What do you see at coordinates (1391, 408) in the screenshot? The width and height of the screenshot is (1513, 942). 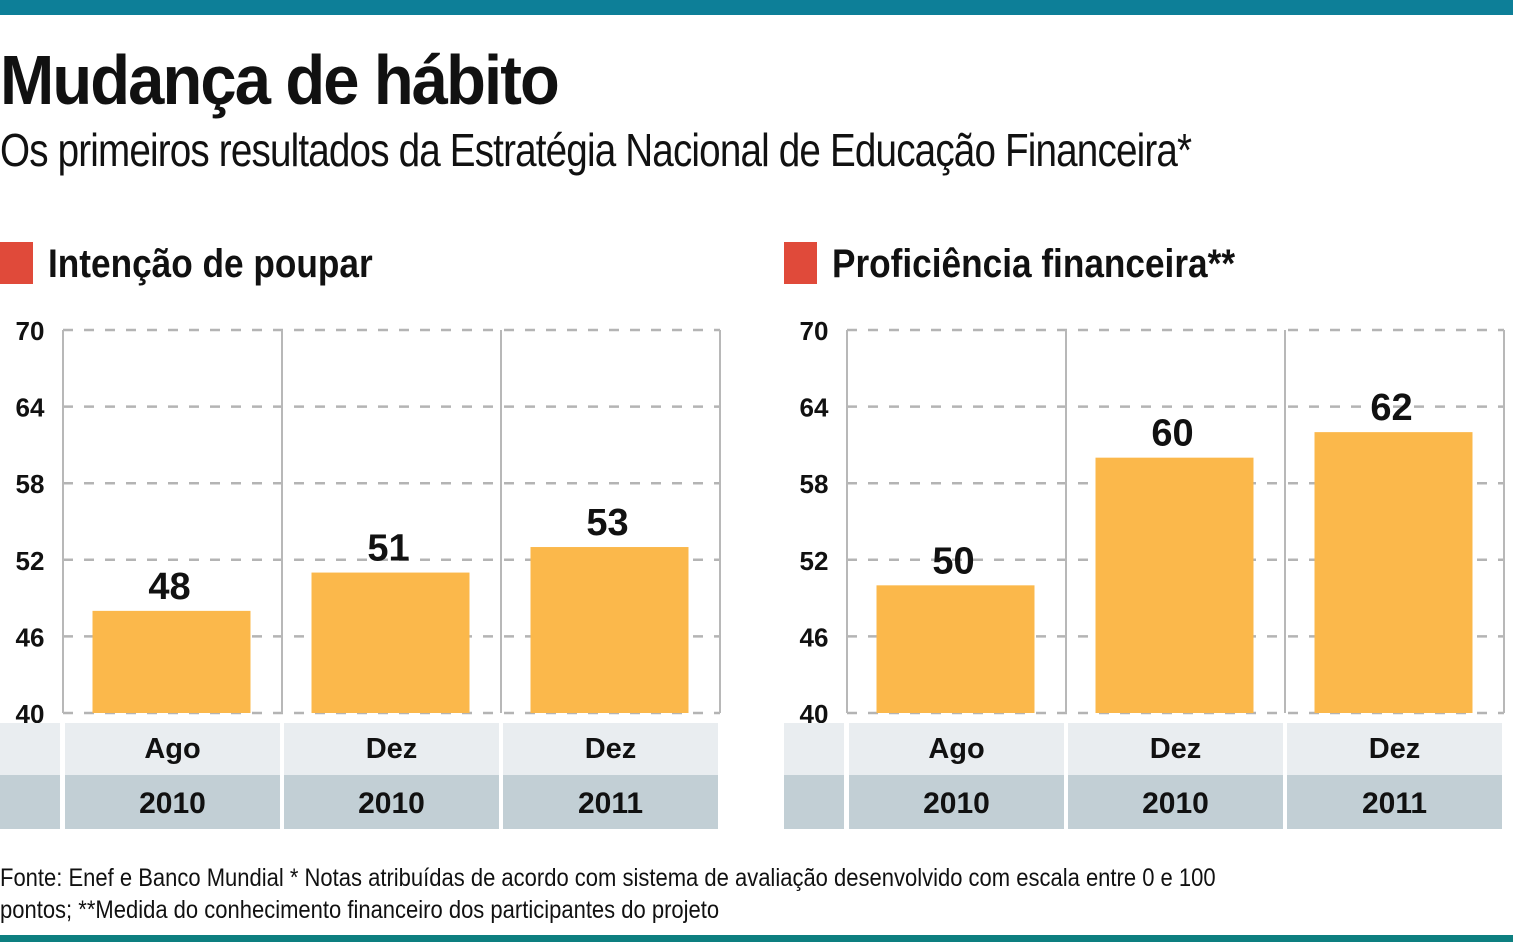 I see `data-label: 62` at bounding box center [1391, 408].